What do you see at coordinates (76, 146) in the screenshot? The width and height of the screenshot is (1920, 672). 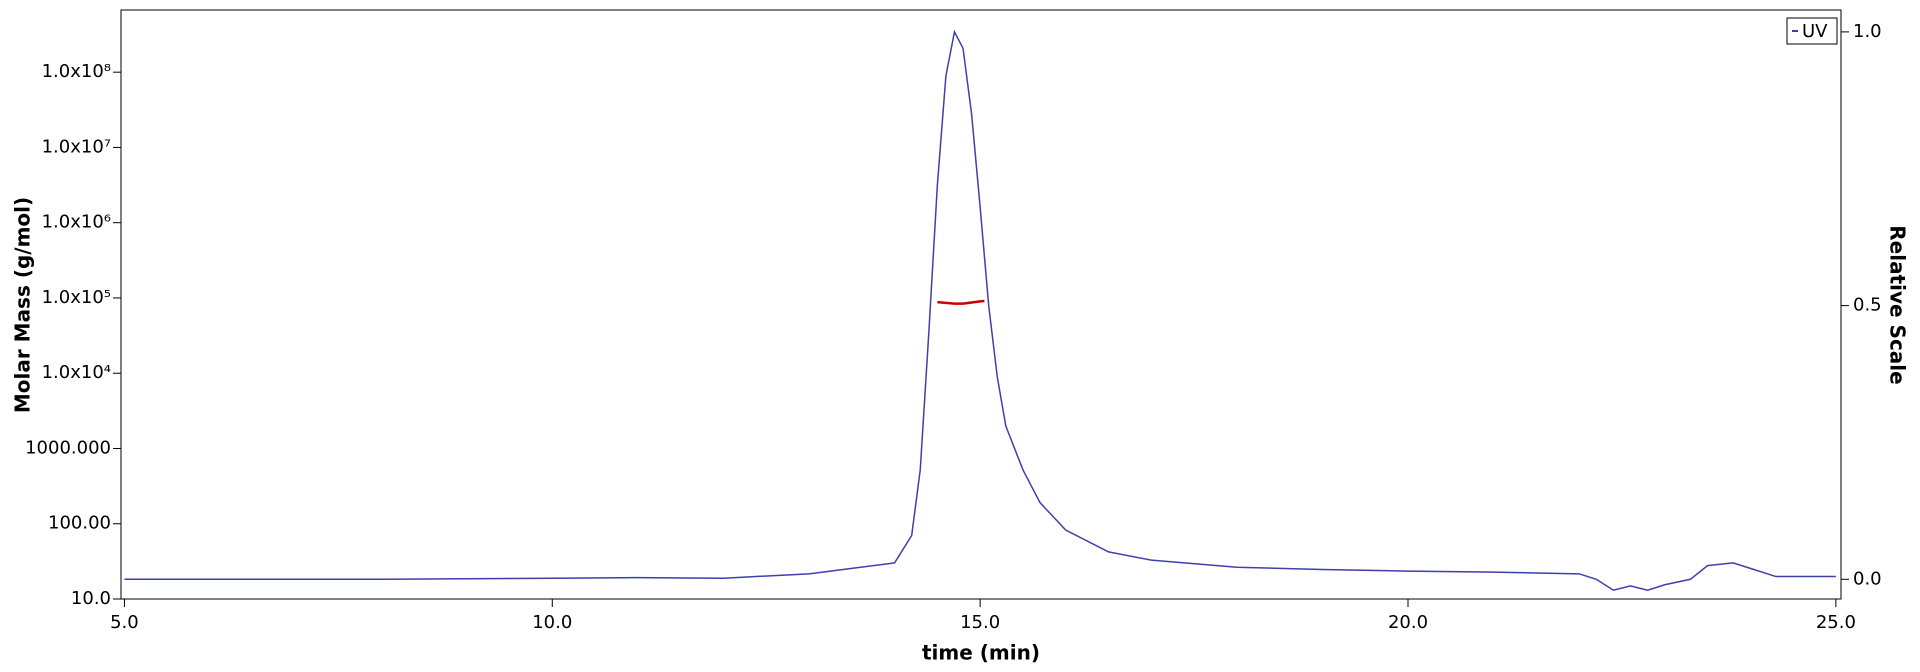 I see `y-tick-label: 1.0x10⁷` at bounding box center [76, 146].